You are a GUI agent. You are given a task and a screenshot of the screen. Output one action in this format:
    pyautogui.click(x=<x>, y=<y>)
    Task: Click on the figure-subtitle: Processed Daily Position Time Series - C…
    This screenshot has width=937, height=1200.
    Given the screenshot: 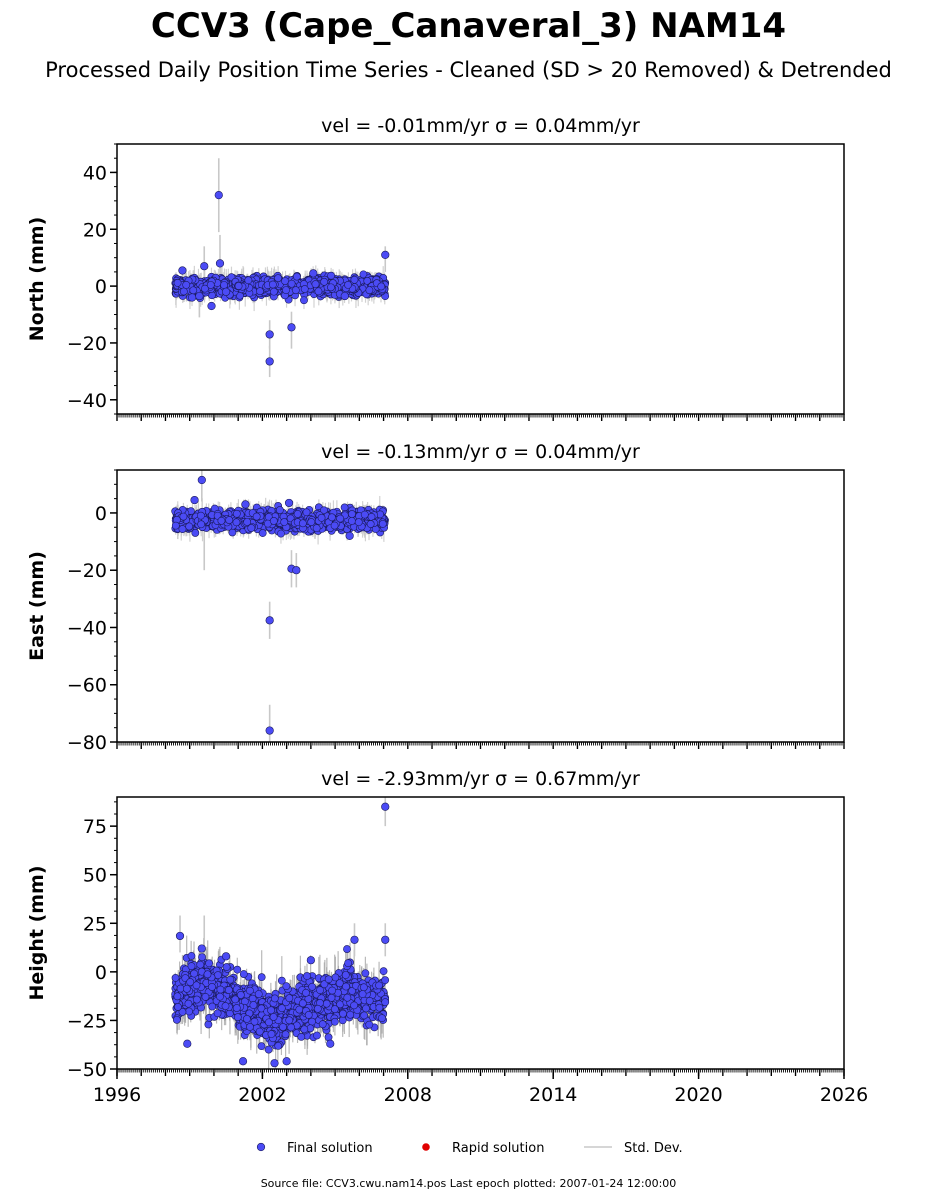 What is the action you would take?
    pyautogui.click(x=468, y=70)
    